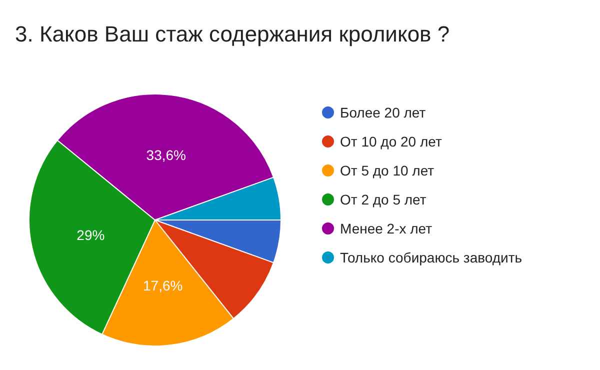  I want to click on chart-title: 3. Каков Ваш стаж содержания кроликов ?, so click(232, 34).